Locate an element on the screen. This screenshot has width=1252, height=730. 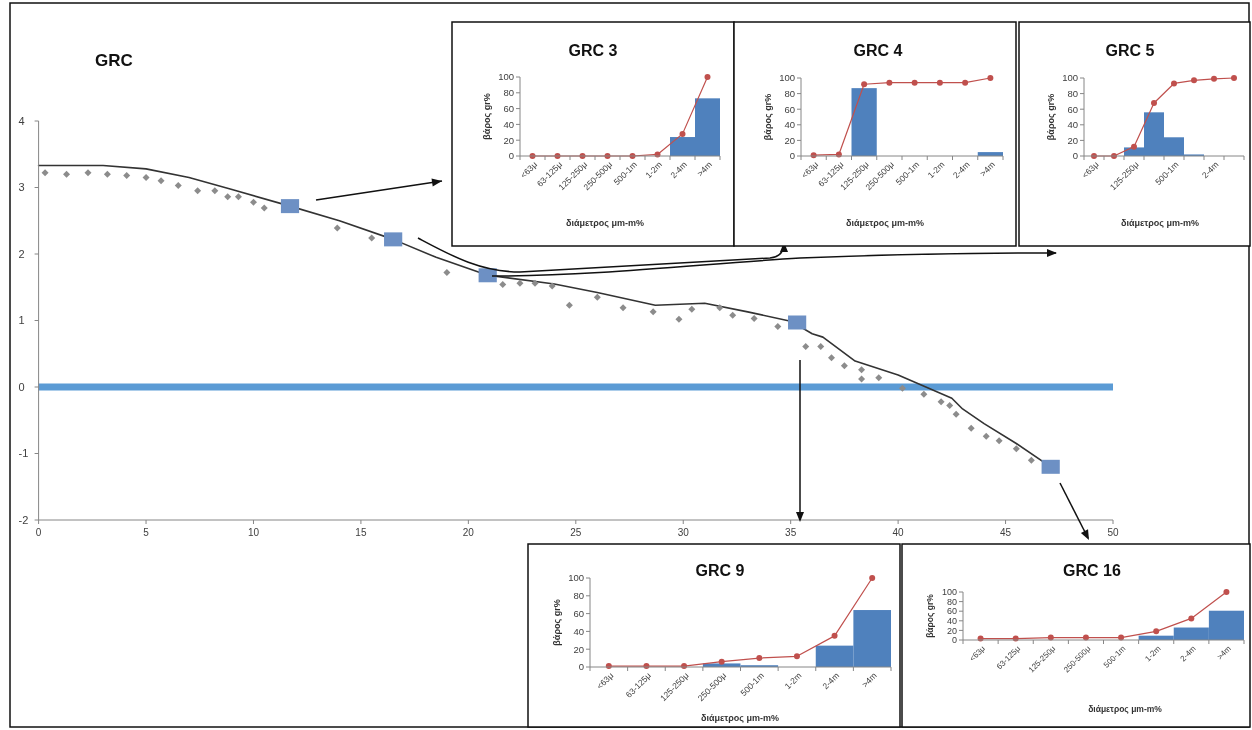
x-tick-label: 0 is located at coordinates (38, 532).